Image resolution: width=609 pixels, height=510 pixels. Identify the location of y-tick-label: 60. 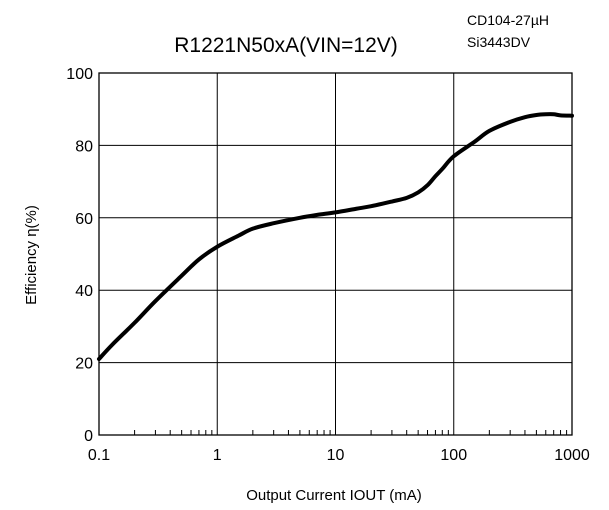
(84, 219).